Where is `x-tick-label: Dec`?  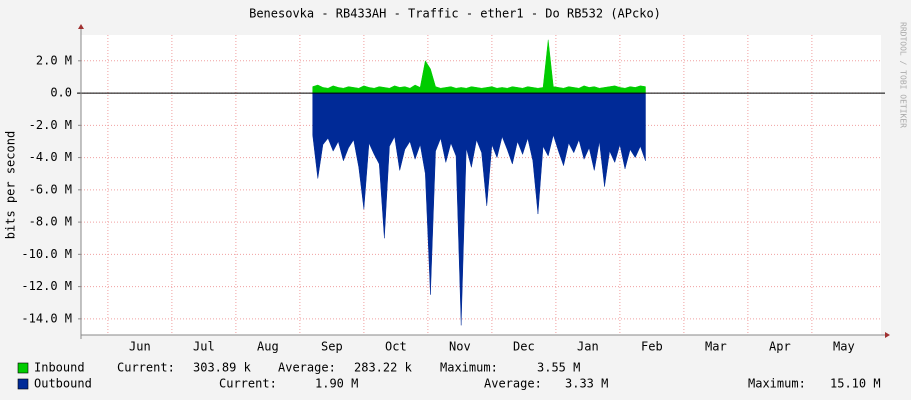
x-tick-label: Dec is located at coordinates (524, 347).